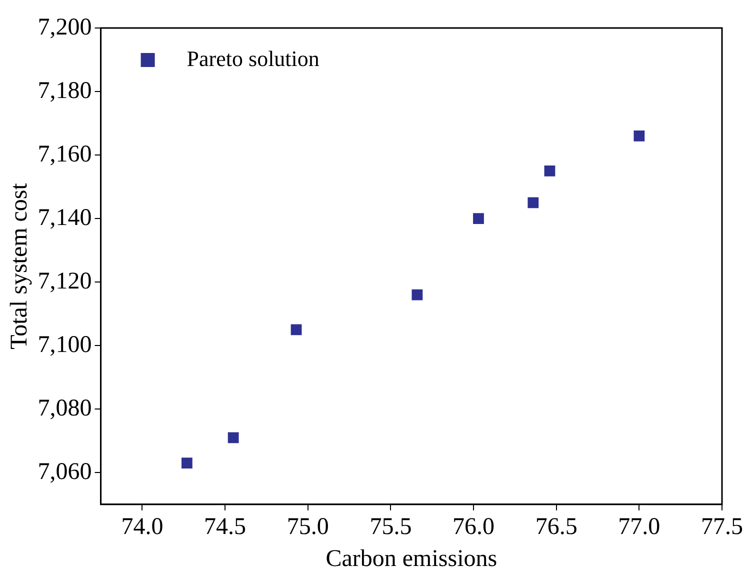 This screenshot has height=578, width=752. What do you see at coordinates (65, 408) in the screenshot?
I see `y-tick-label: 7,080` at bounding box center [65, 408].